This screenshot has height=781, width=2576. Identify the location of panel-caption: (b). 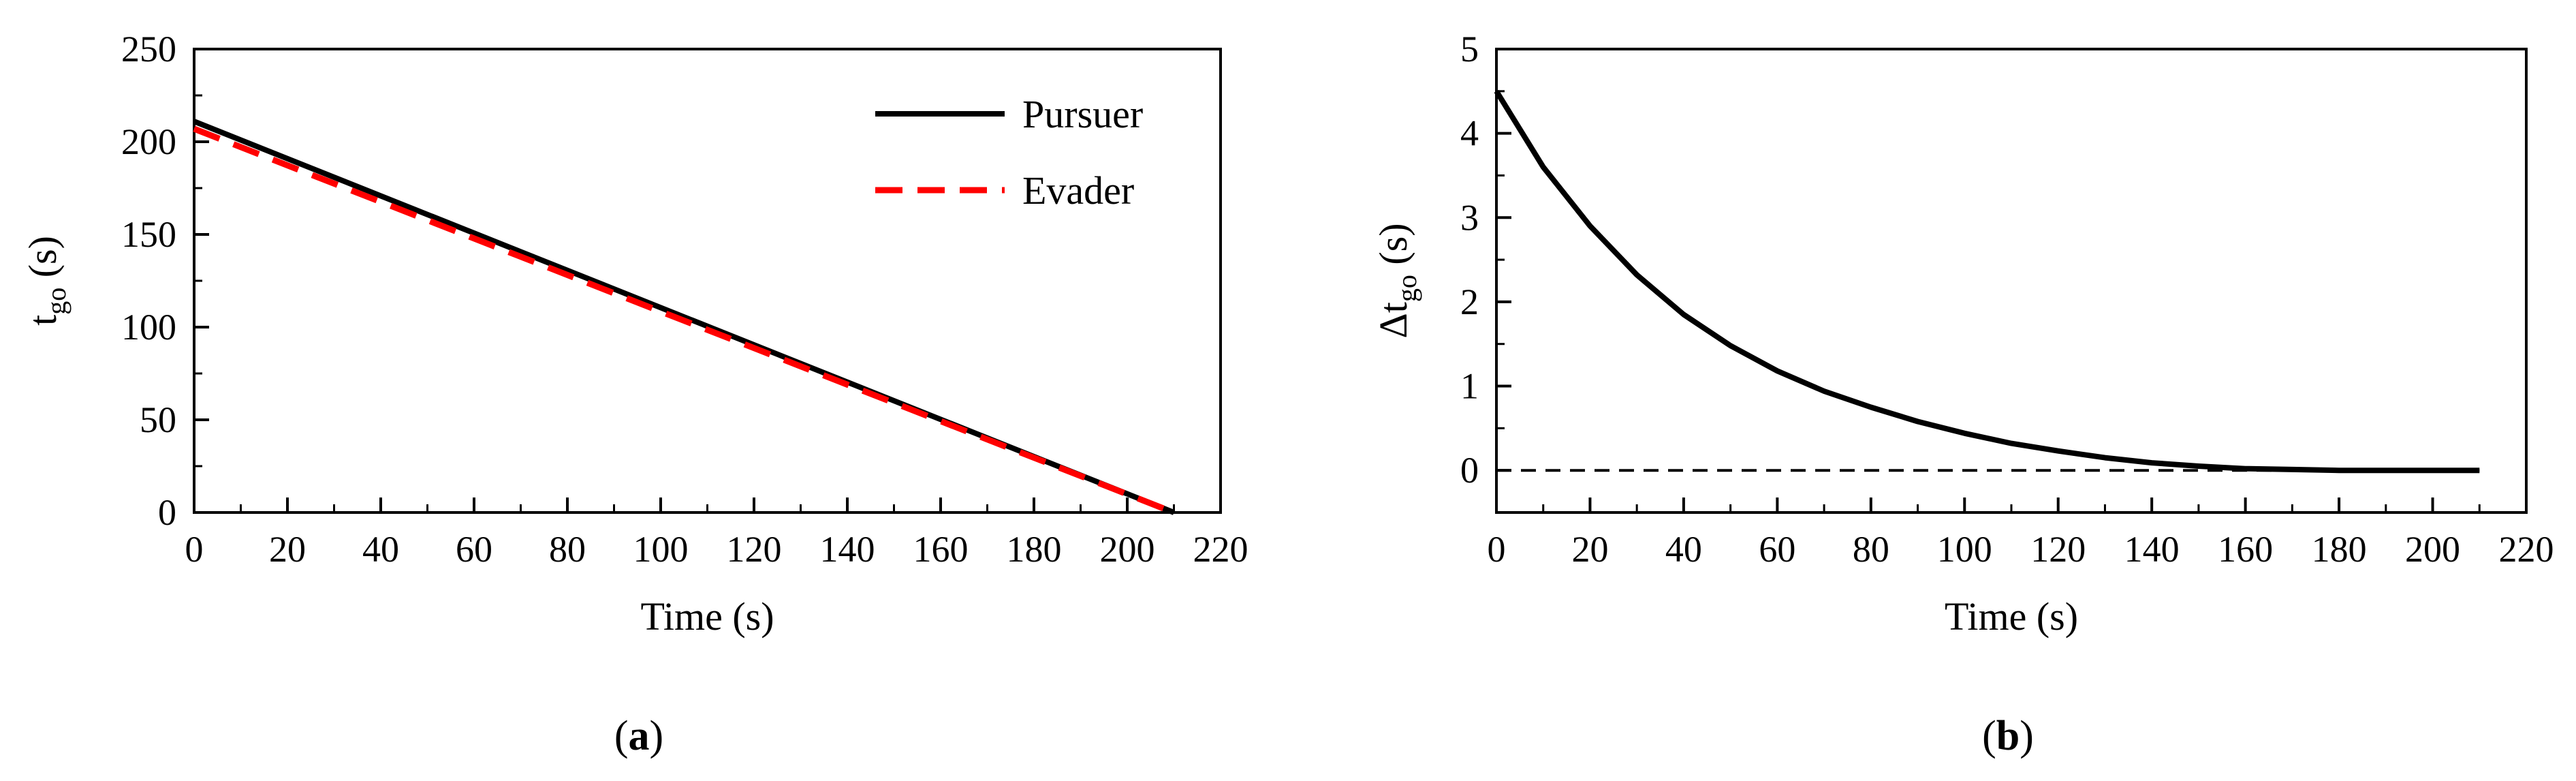
(2008, 736).